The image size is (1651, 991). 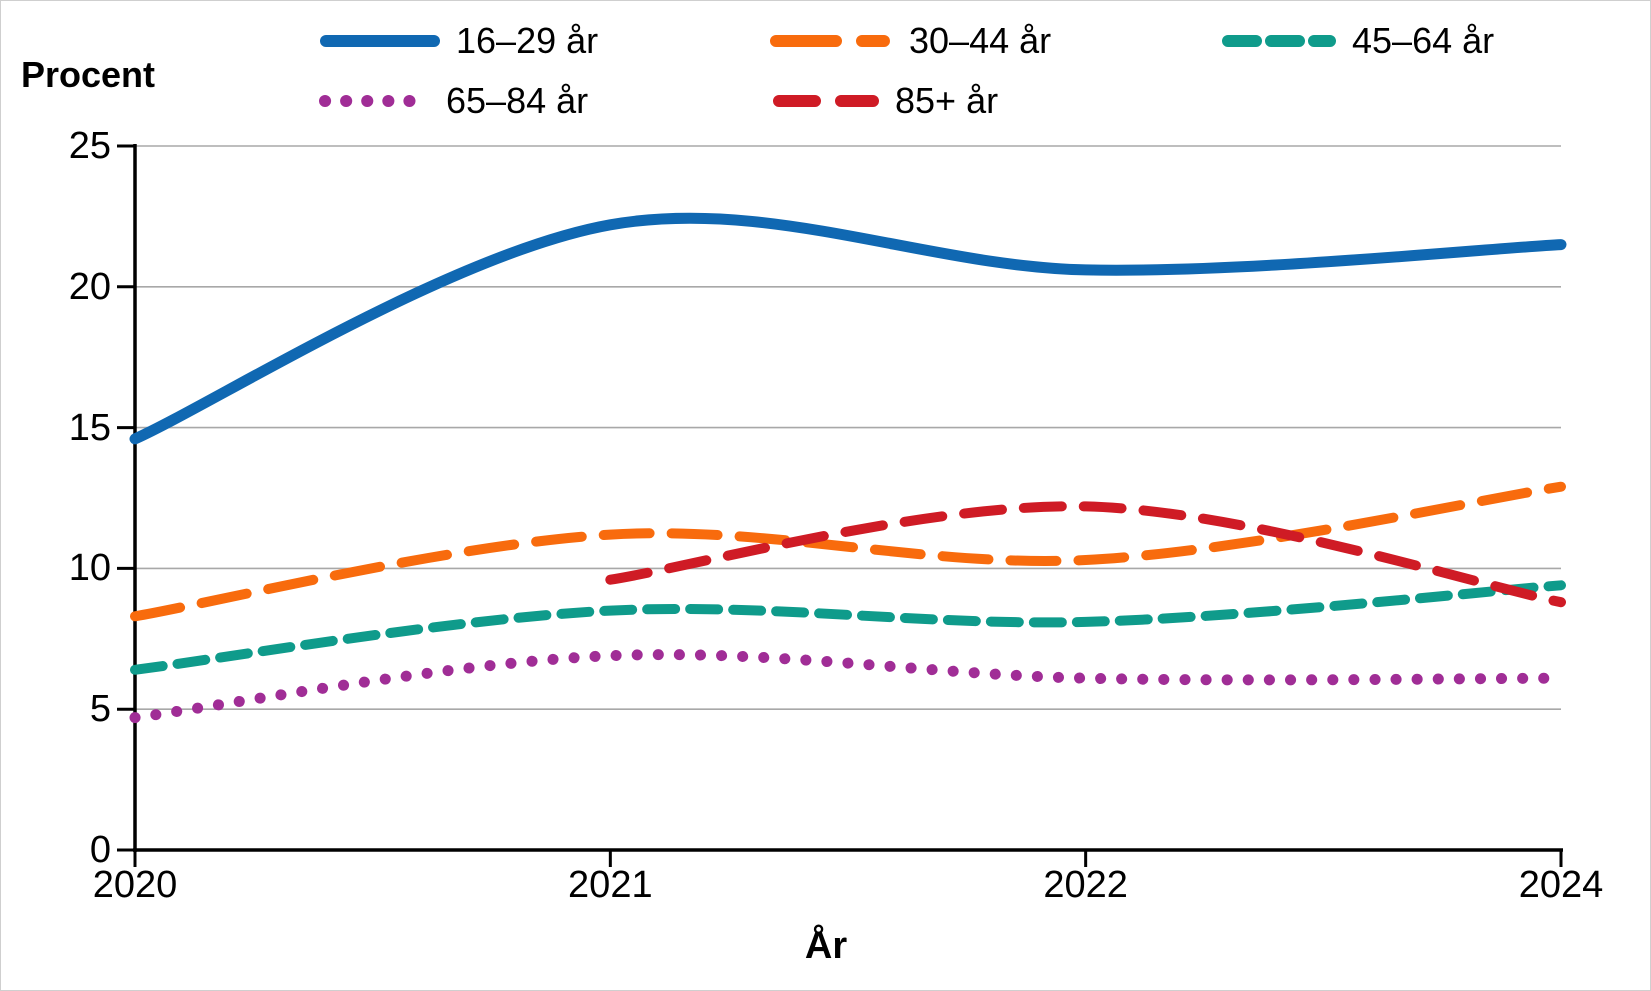 What do you see at coordinates (1085, 885) in the screenshot?
I see `x-tick-label-2022: 2022` at bounding box center [1085, 885].